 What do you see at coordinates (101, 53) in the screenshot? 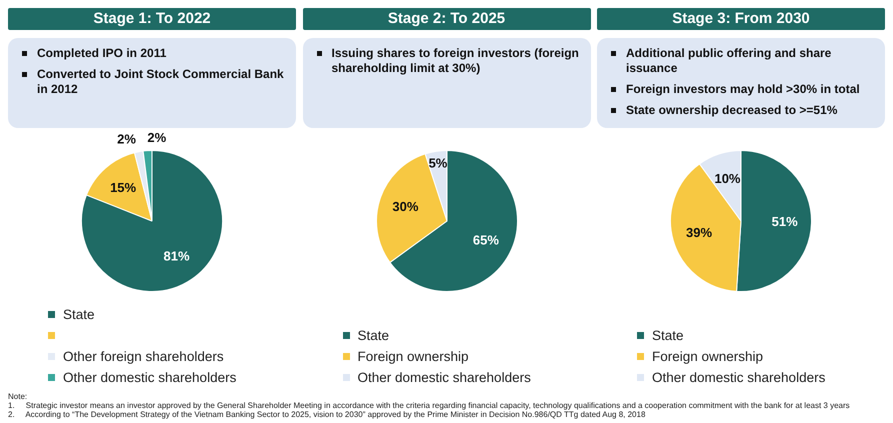
I see `text: Completed IPO in 2011` at bounding box center [101, 53].